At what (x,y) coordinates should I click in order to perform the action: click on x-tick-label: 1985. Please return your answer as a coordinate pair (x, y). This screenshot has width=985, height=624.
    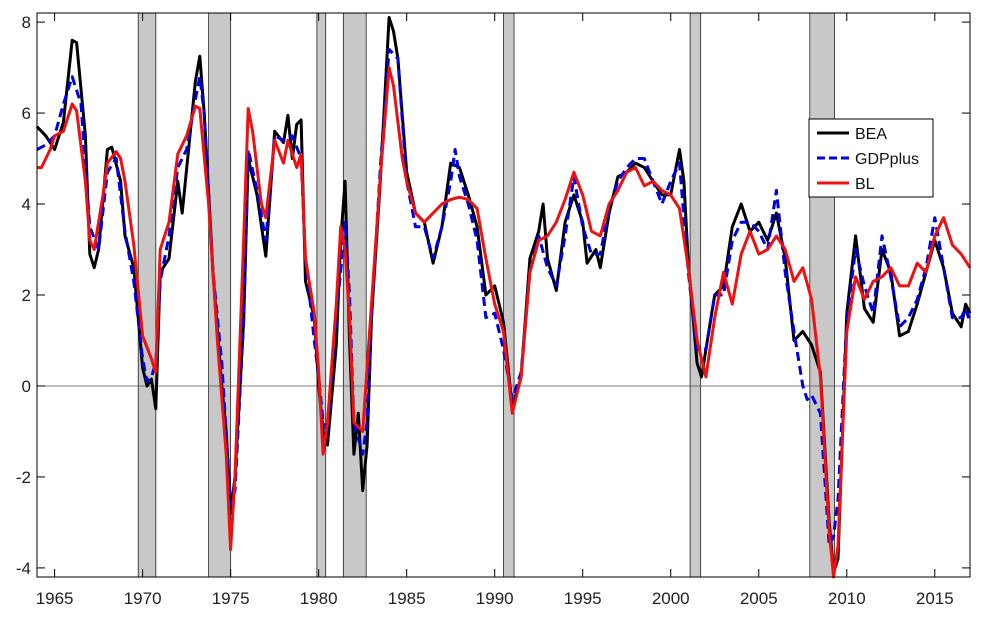
    Looking at the image, I should click on (407, 598).